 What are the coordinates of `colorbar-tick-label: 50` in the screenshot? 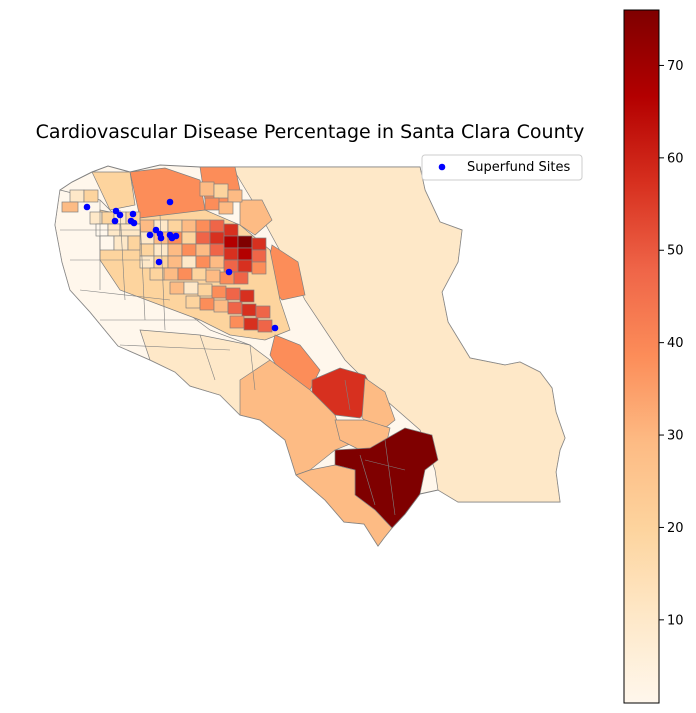 It's located at (675, 251).